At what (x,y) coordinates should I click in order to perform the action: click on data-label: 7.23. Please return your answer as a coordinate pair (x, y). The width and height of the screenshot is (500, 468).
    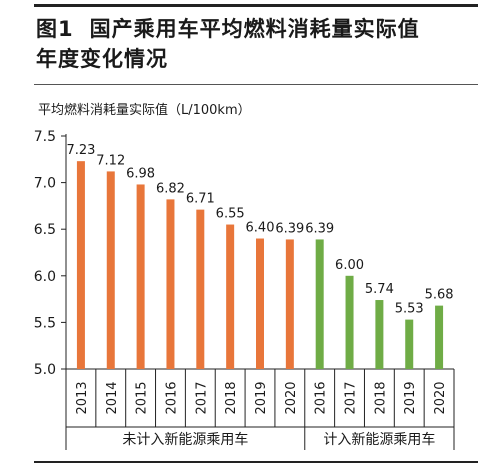
    Looking at the image, I should click on (80, 150).